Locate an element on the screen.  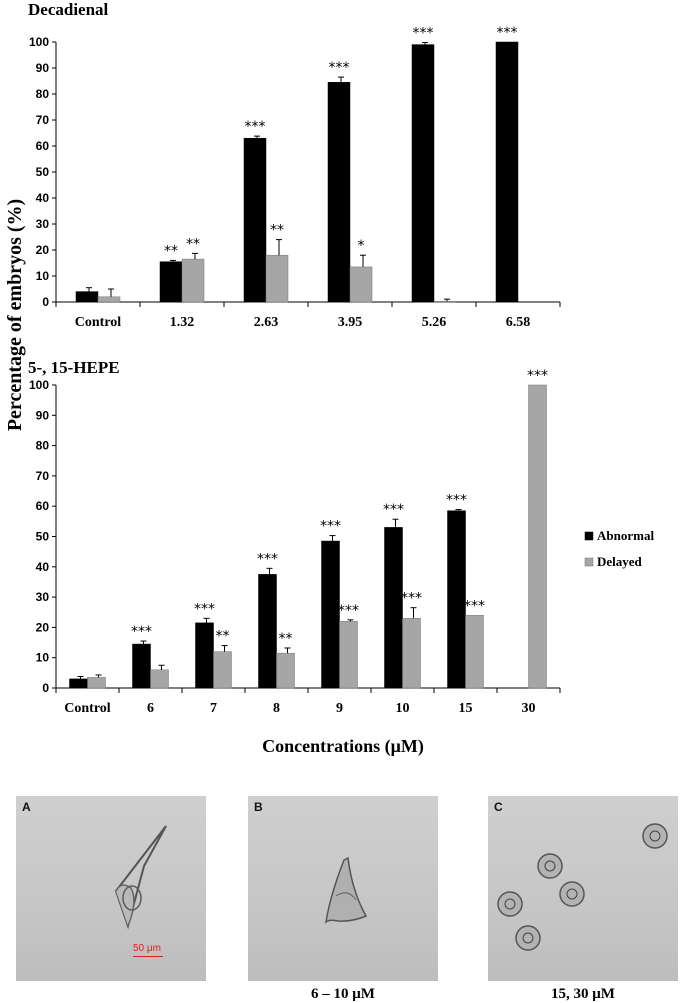
x-axis-label: Concentrations (μM) is located at coordinates (343, 746).